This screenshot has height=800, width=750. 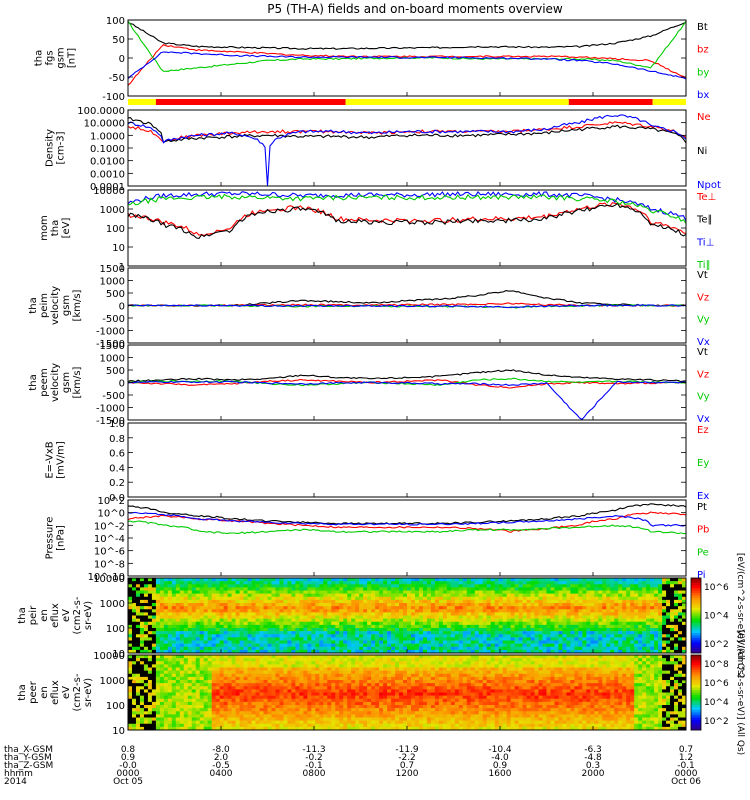 What do you see at coordinates (104, 124) in the screenshot?
I see `y-tick-label: 10.0000` at bounding box center [104, 124].